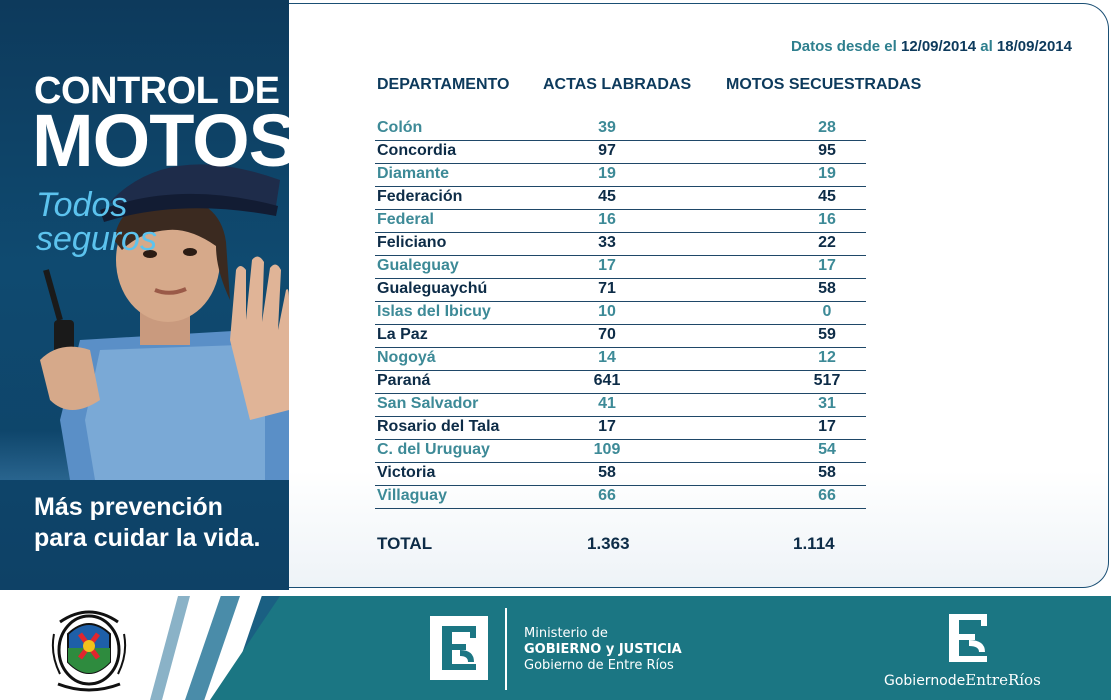 The image size is (1111, 700). I want to click on date-prefix: Datos desde el, so click(843, 46).